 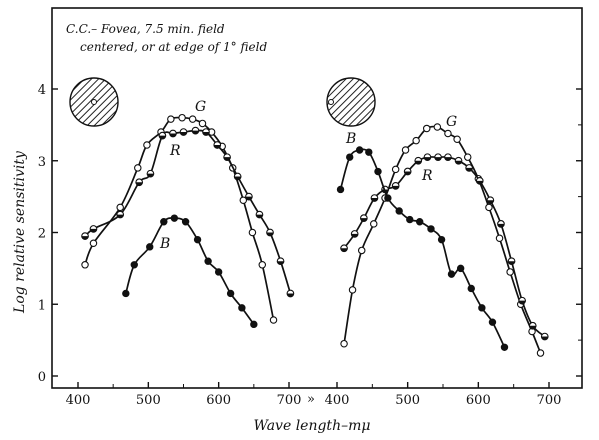 I want to click on field-icon-centered, so click(x=94, y=102).